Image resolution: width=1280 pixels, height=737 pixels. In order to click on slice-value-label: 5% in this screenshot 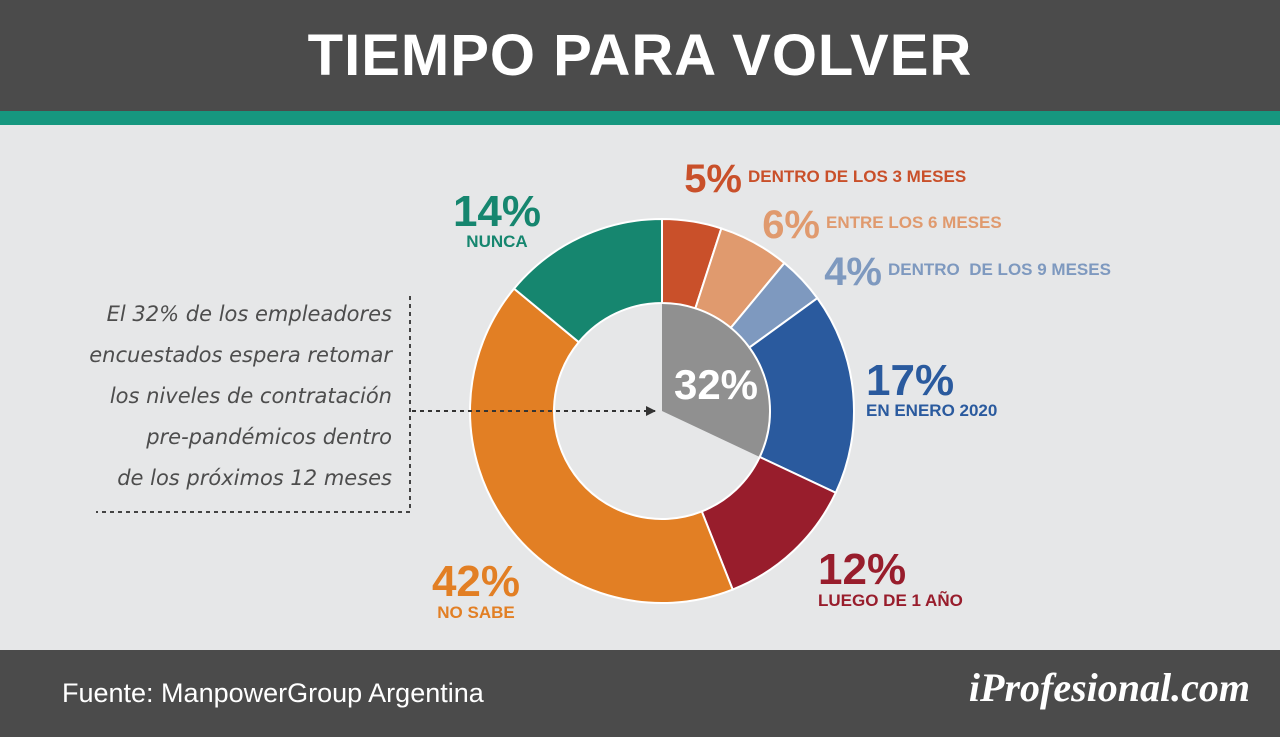, I will do `click(713, 179)`.